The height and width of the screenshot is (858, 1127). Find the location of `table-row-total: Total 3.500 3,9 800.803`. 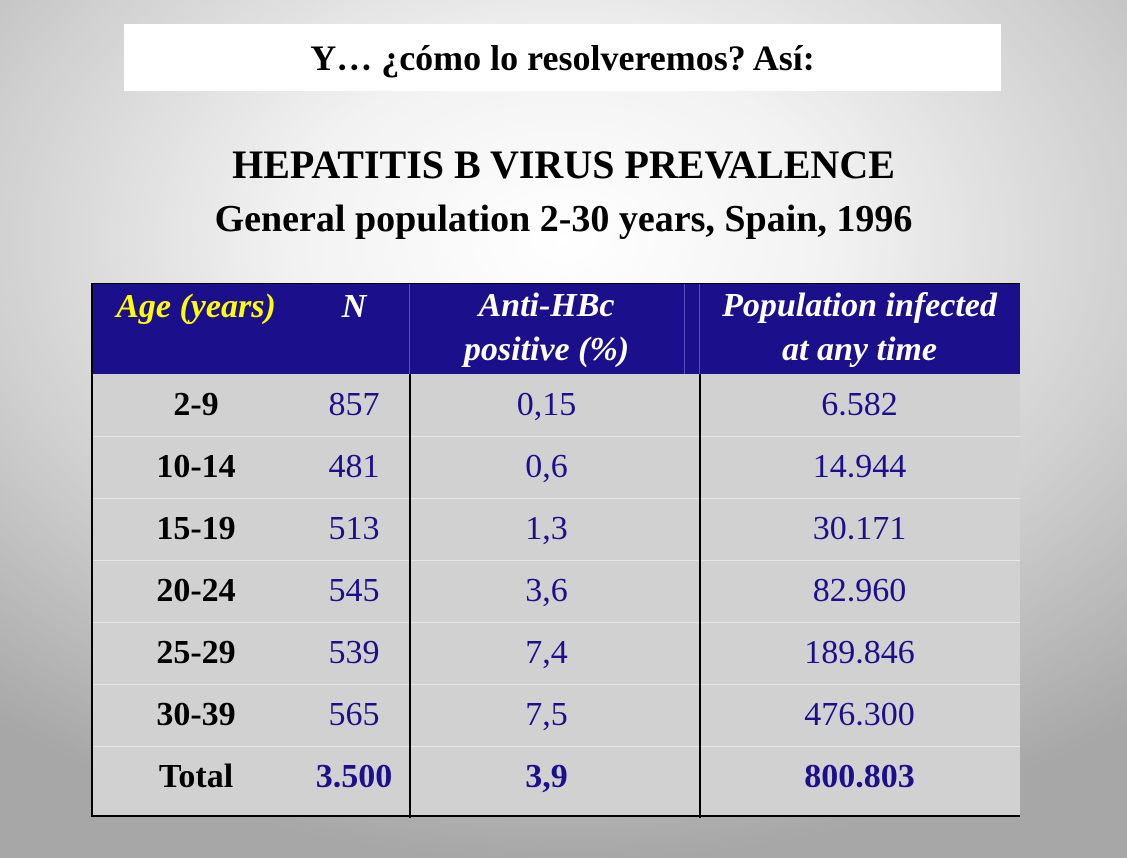

table-row-total: Total 3.500 3,9 800.803 is located at coordinates (556, 777).